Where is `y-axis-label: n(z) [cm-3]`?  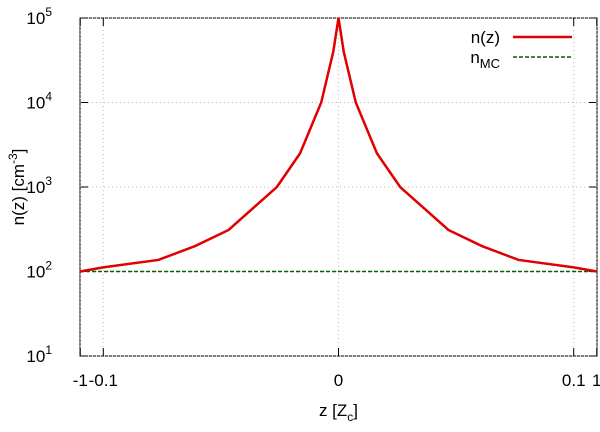 y-axis-label: n(z) [cm-3] is located at coordinates (17, 187).